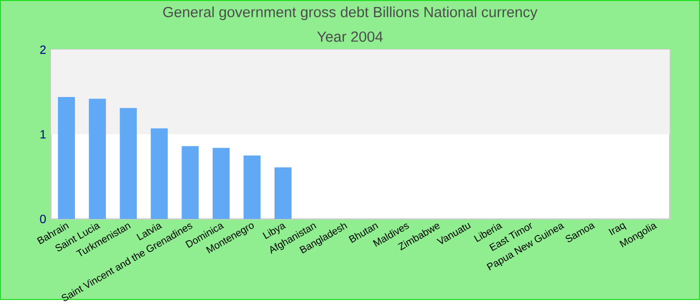 This screenshot has width=700, height=304. I want to click on y-tick-label: 2, so click(43, 49).